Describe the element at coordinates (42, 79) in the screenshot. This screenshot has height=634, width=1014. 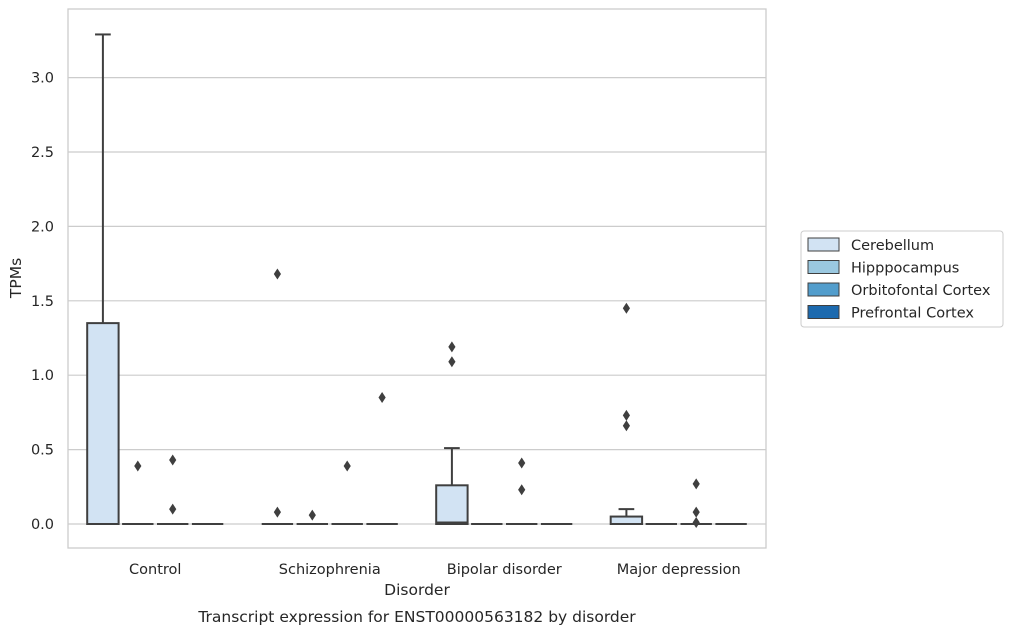
I see `y-tick-label: 3.0` at that location.